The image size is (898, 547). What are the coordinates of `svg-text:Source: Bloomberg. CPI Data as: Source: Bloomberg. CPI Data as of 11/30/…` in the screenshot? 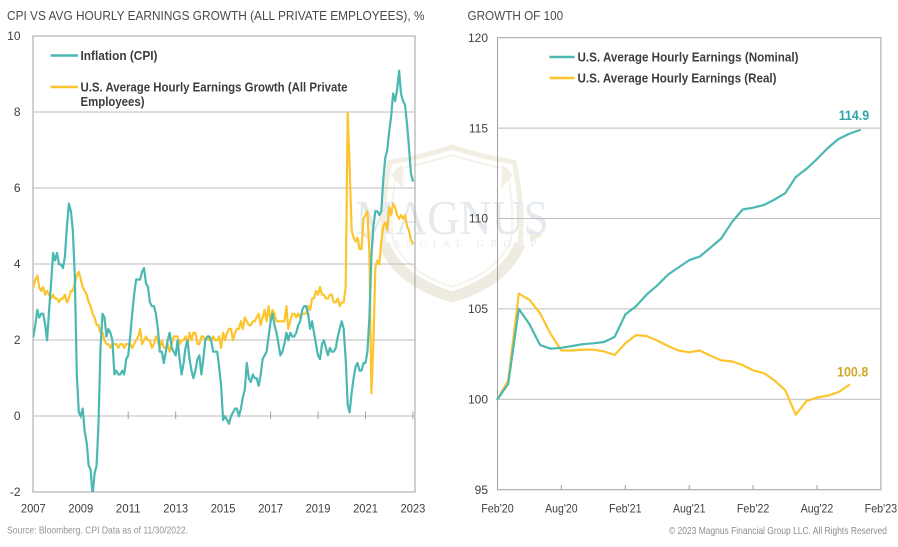 It's located at (97, 531).